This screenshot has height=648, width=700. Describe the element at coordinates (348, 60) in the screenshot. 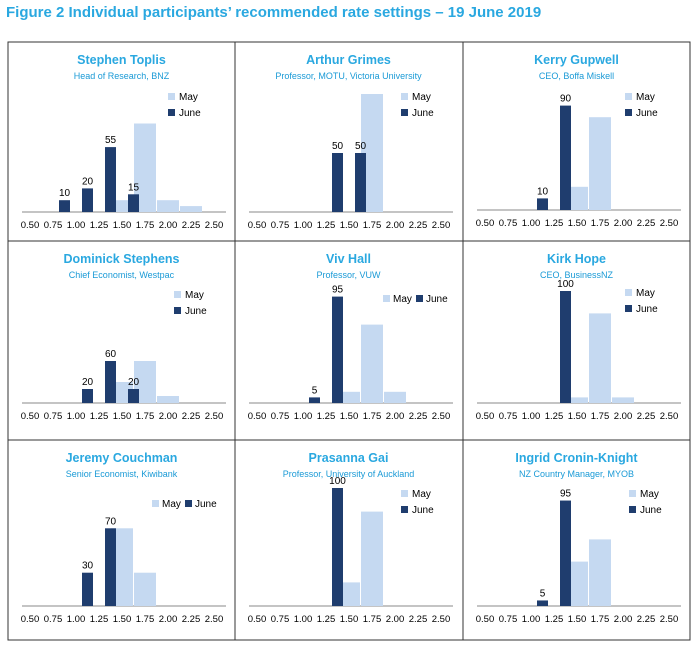

I see `panel-title: Arthur Grimes` at that location.